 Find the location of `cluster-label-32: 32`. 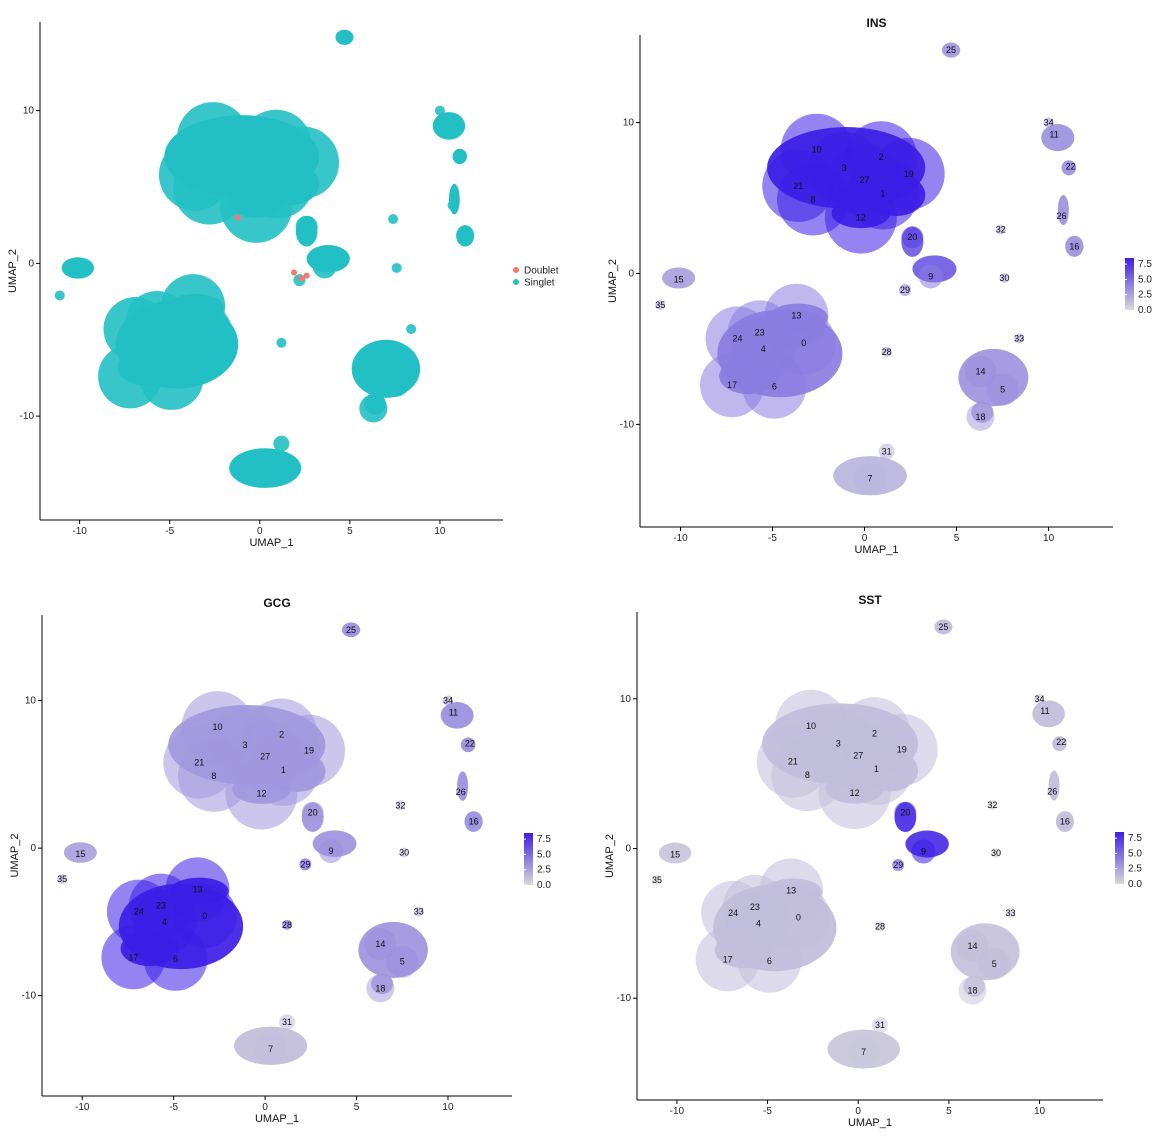

cluster-label-32: 32 is located at coordinates (992, 805).